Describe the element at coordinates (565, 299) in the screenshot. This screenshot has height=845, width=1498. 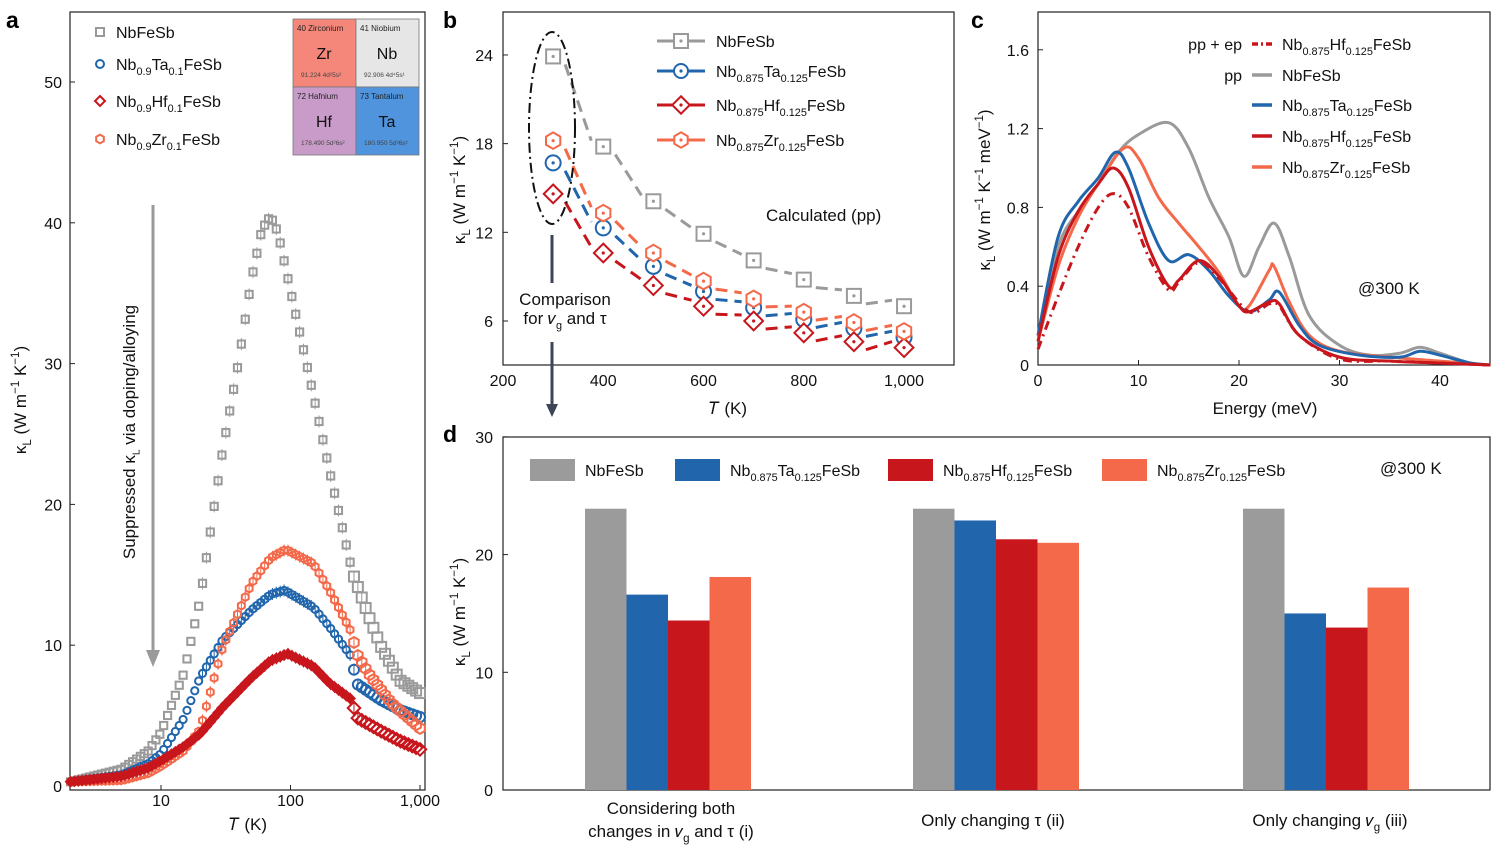
I see `comparison-label-line1: Comparison` at that location.